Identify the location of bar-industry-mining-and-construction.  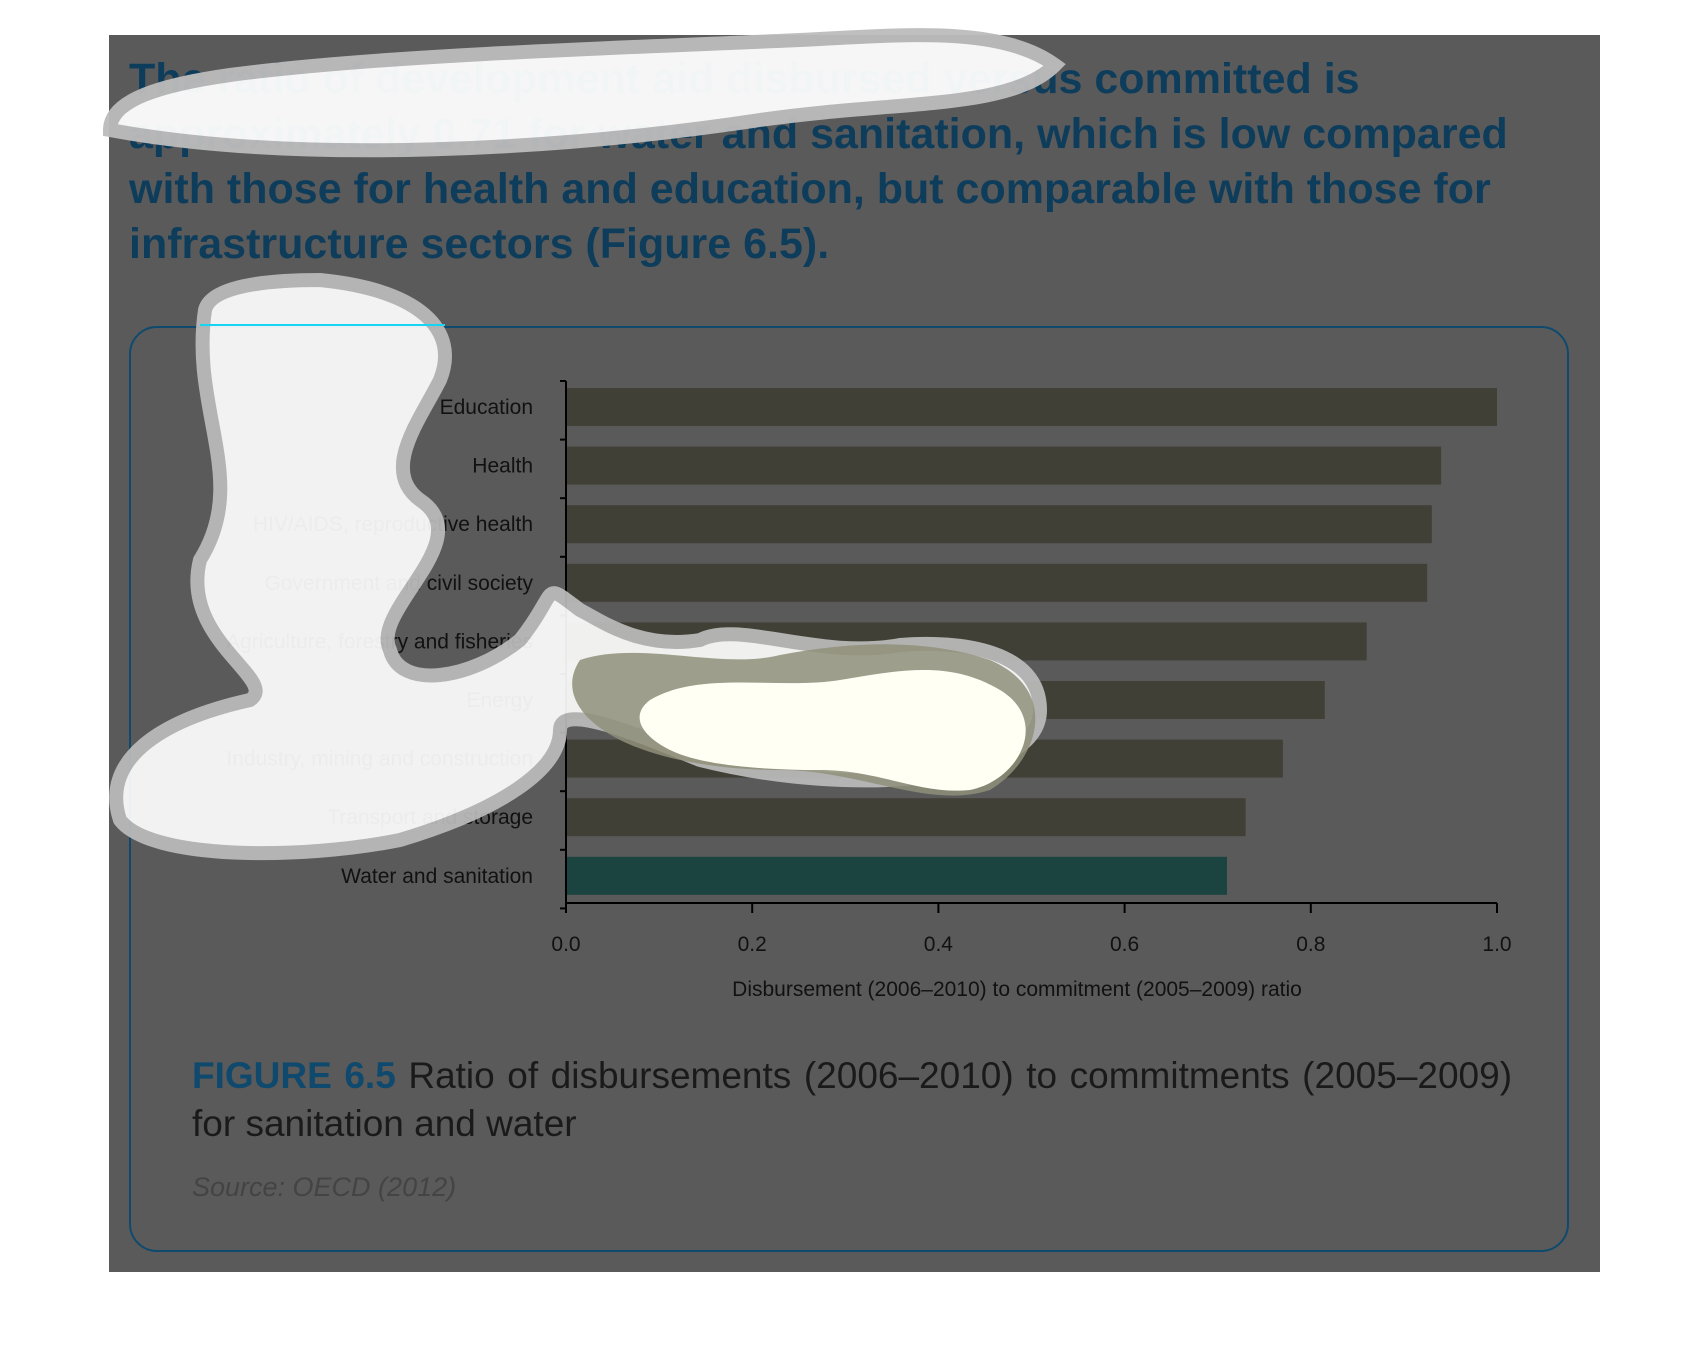
(924, 758).